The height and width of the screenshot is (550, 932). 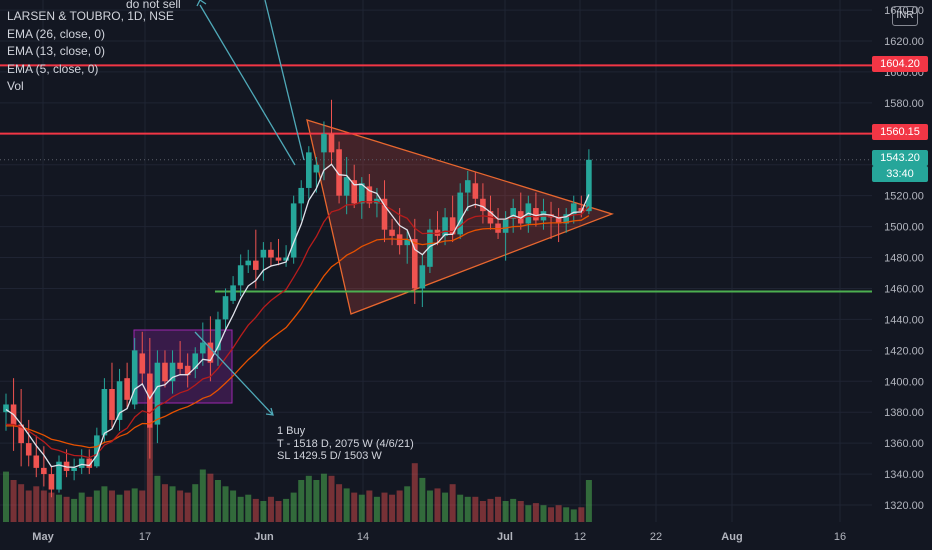 I want to click on bar-countdown-label: 33:40, so click(x=900, y=174).